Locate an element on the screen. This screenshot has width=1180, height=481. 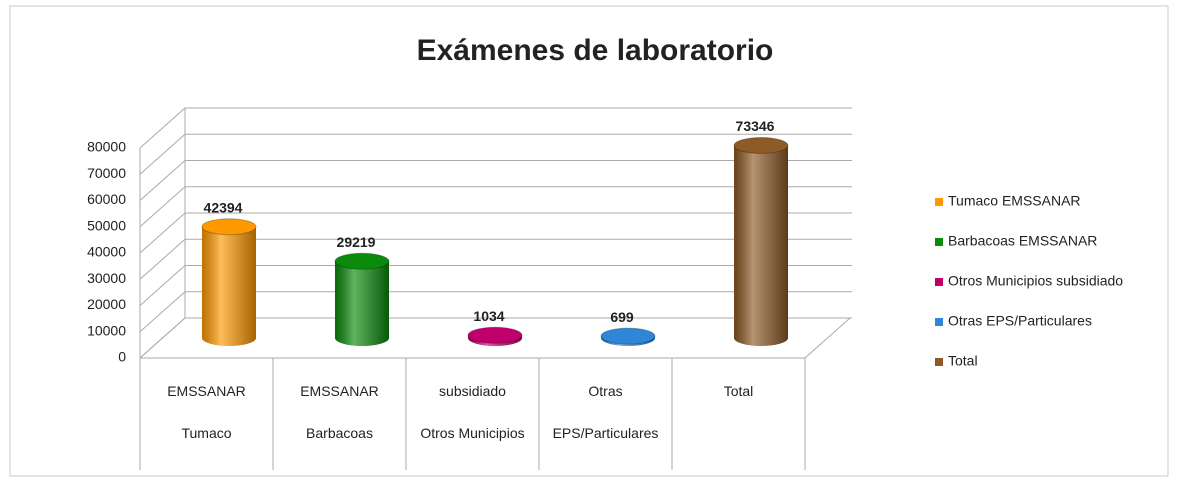
x-tick-label: Otros Municipios is located at coordinates (472, 433).